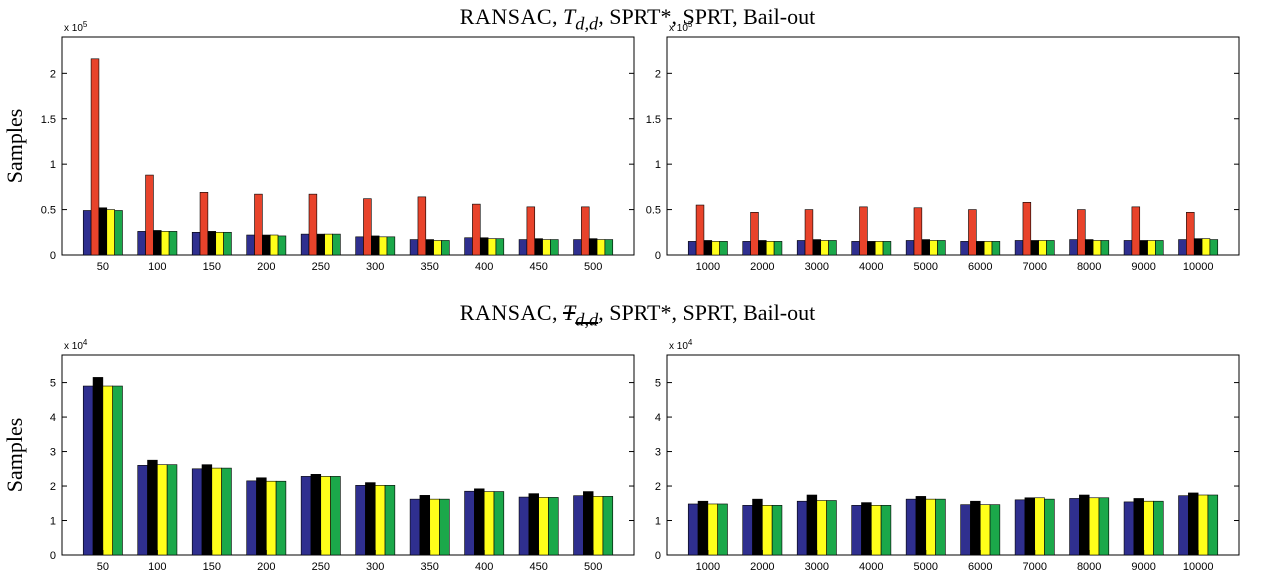  I want to click on y-axis-label: Samples, so click(14, 146).